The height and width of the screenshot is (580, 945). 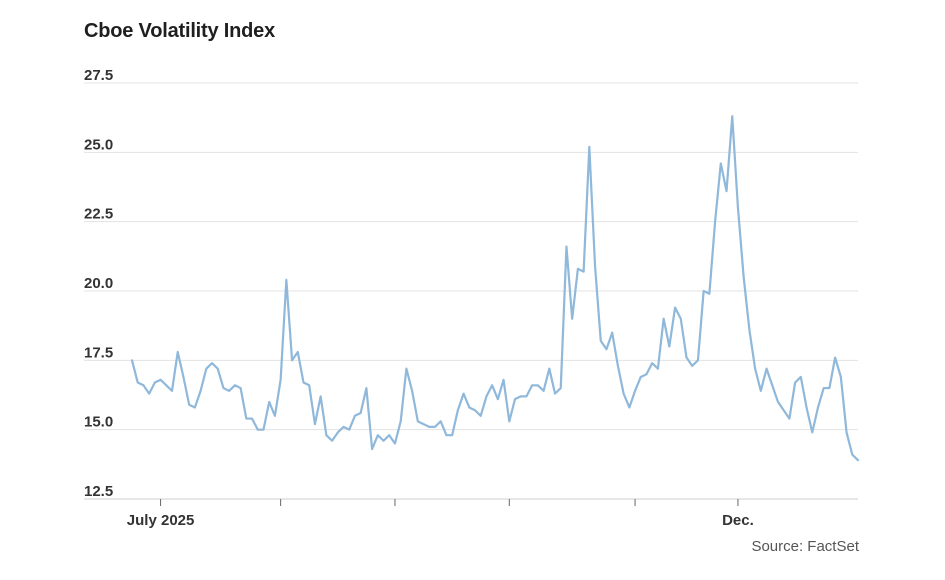 I want to click on y-tick-label: 20.0, so click(x=98, y=283).